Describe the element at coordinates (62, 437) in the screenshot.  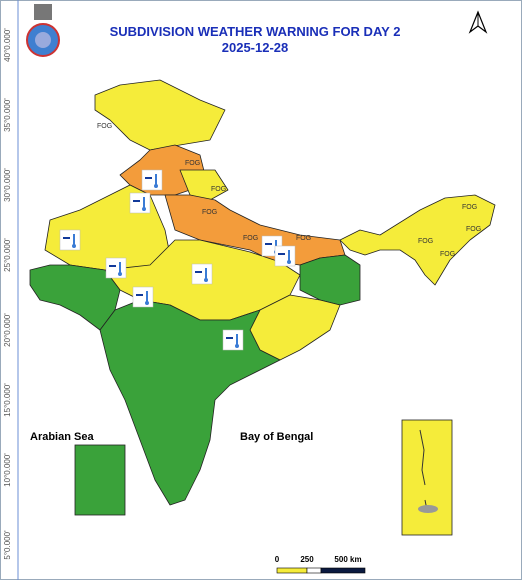
I see `sea-label: Arabian Sea` at that location.